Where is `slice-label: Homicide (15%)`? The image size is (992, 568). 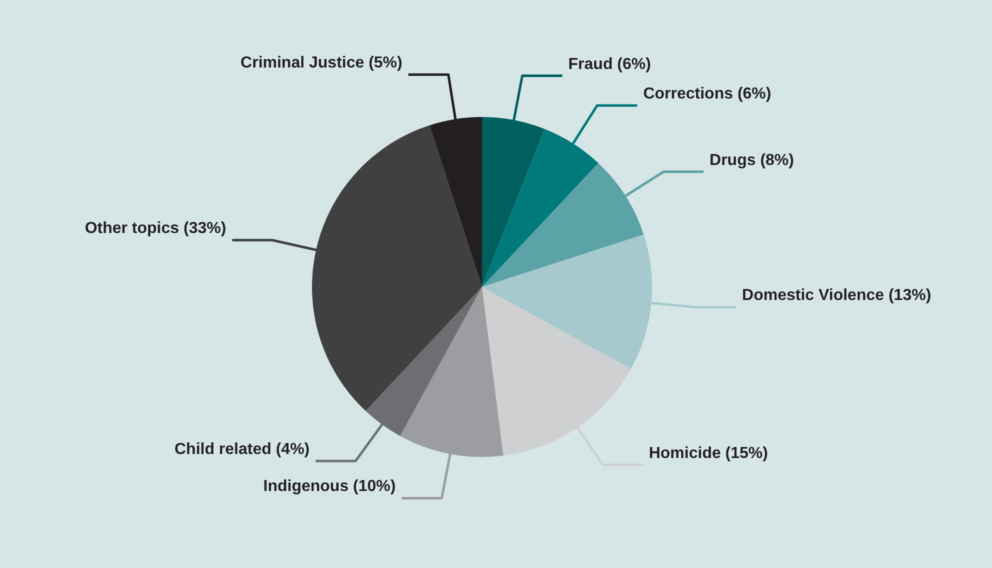
slice-label: Homicide (15%) is located at coordinates (708, 453).